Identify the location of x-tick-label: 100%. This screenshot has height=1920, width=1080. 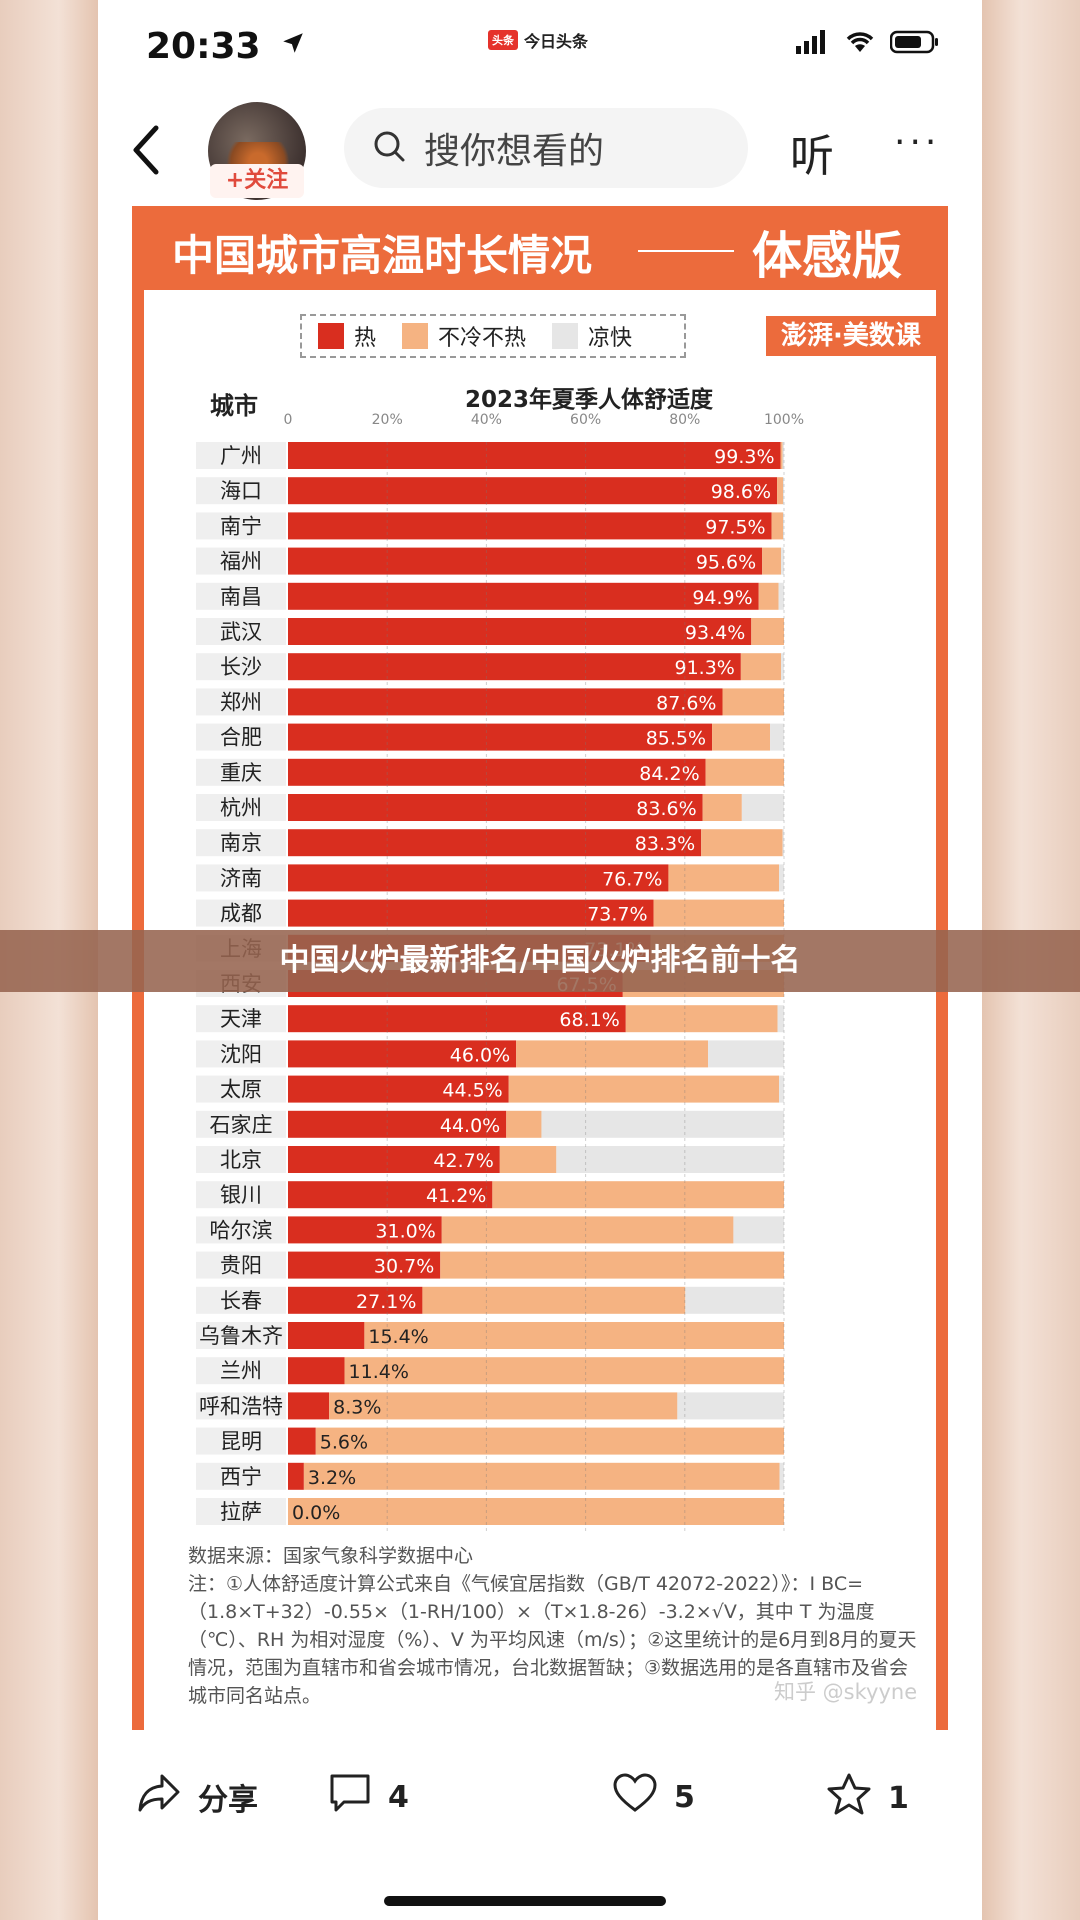
(784, 420).